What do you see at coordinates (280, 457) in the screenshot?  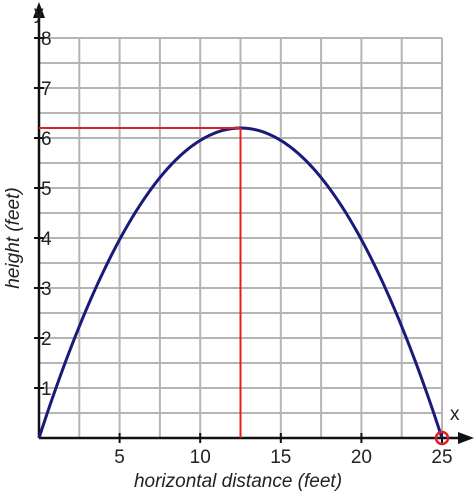 I see `x-tick-label: 15` at bounding box center [280, 457].